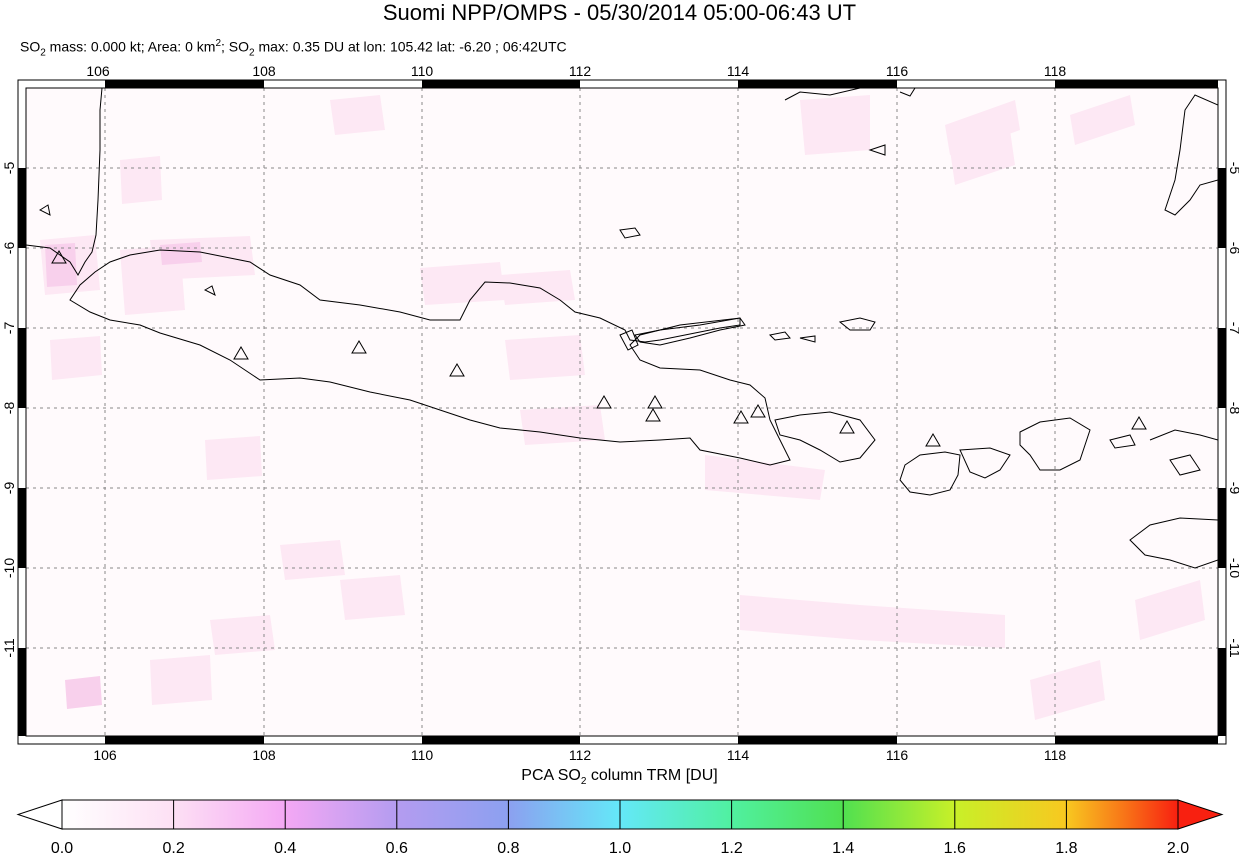 The image size is (1239, 855). Describe the element at coordinates (955, 847) in the screenshot. I see `colorbar-tick-label: 1.6` at that location.